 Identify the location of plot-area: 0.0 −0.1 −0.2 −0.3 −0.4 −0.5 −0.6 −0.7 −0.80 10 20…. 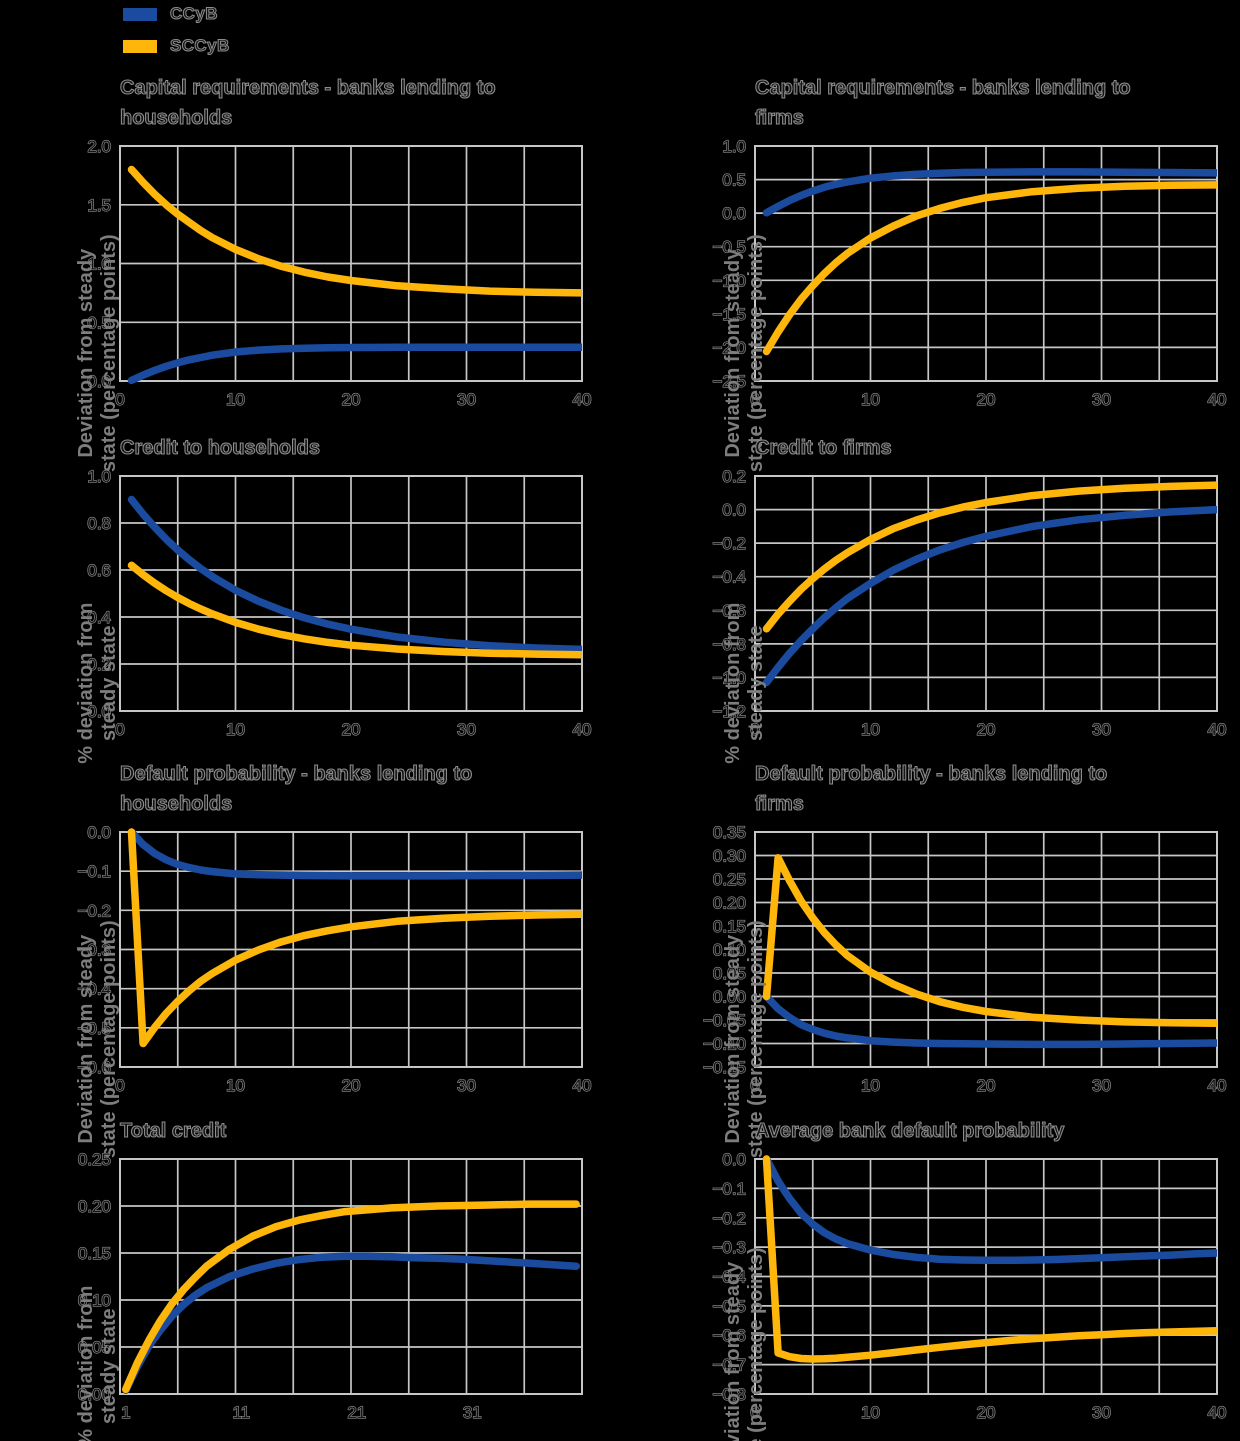
(969, 1285).